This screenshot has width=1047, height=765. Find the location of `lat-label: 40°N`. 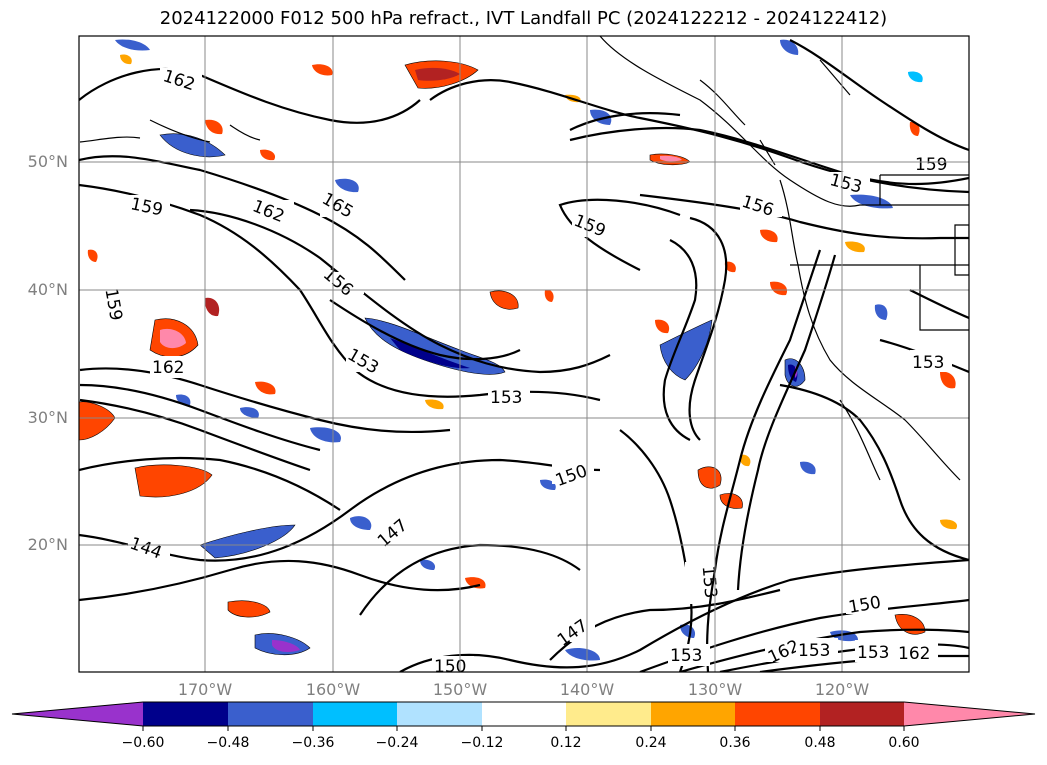

lat-label: 40°N is located at coordinates (47, 289).